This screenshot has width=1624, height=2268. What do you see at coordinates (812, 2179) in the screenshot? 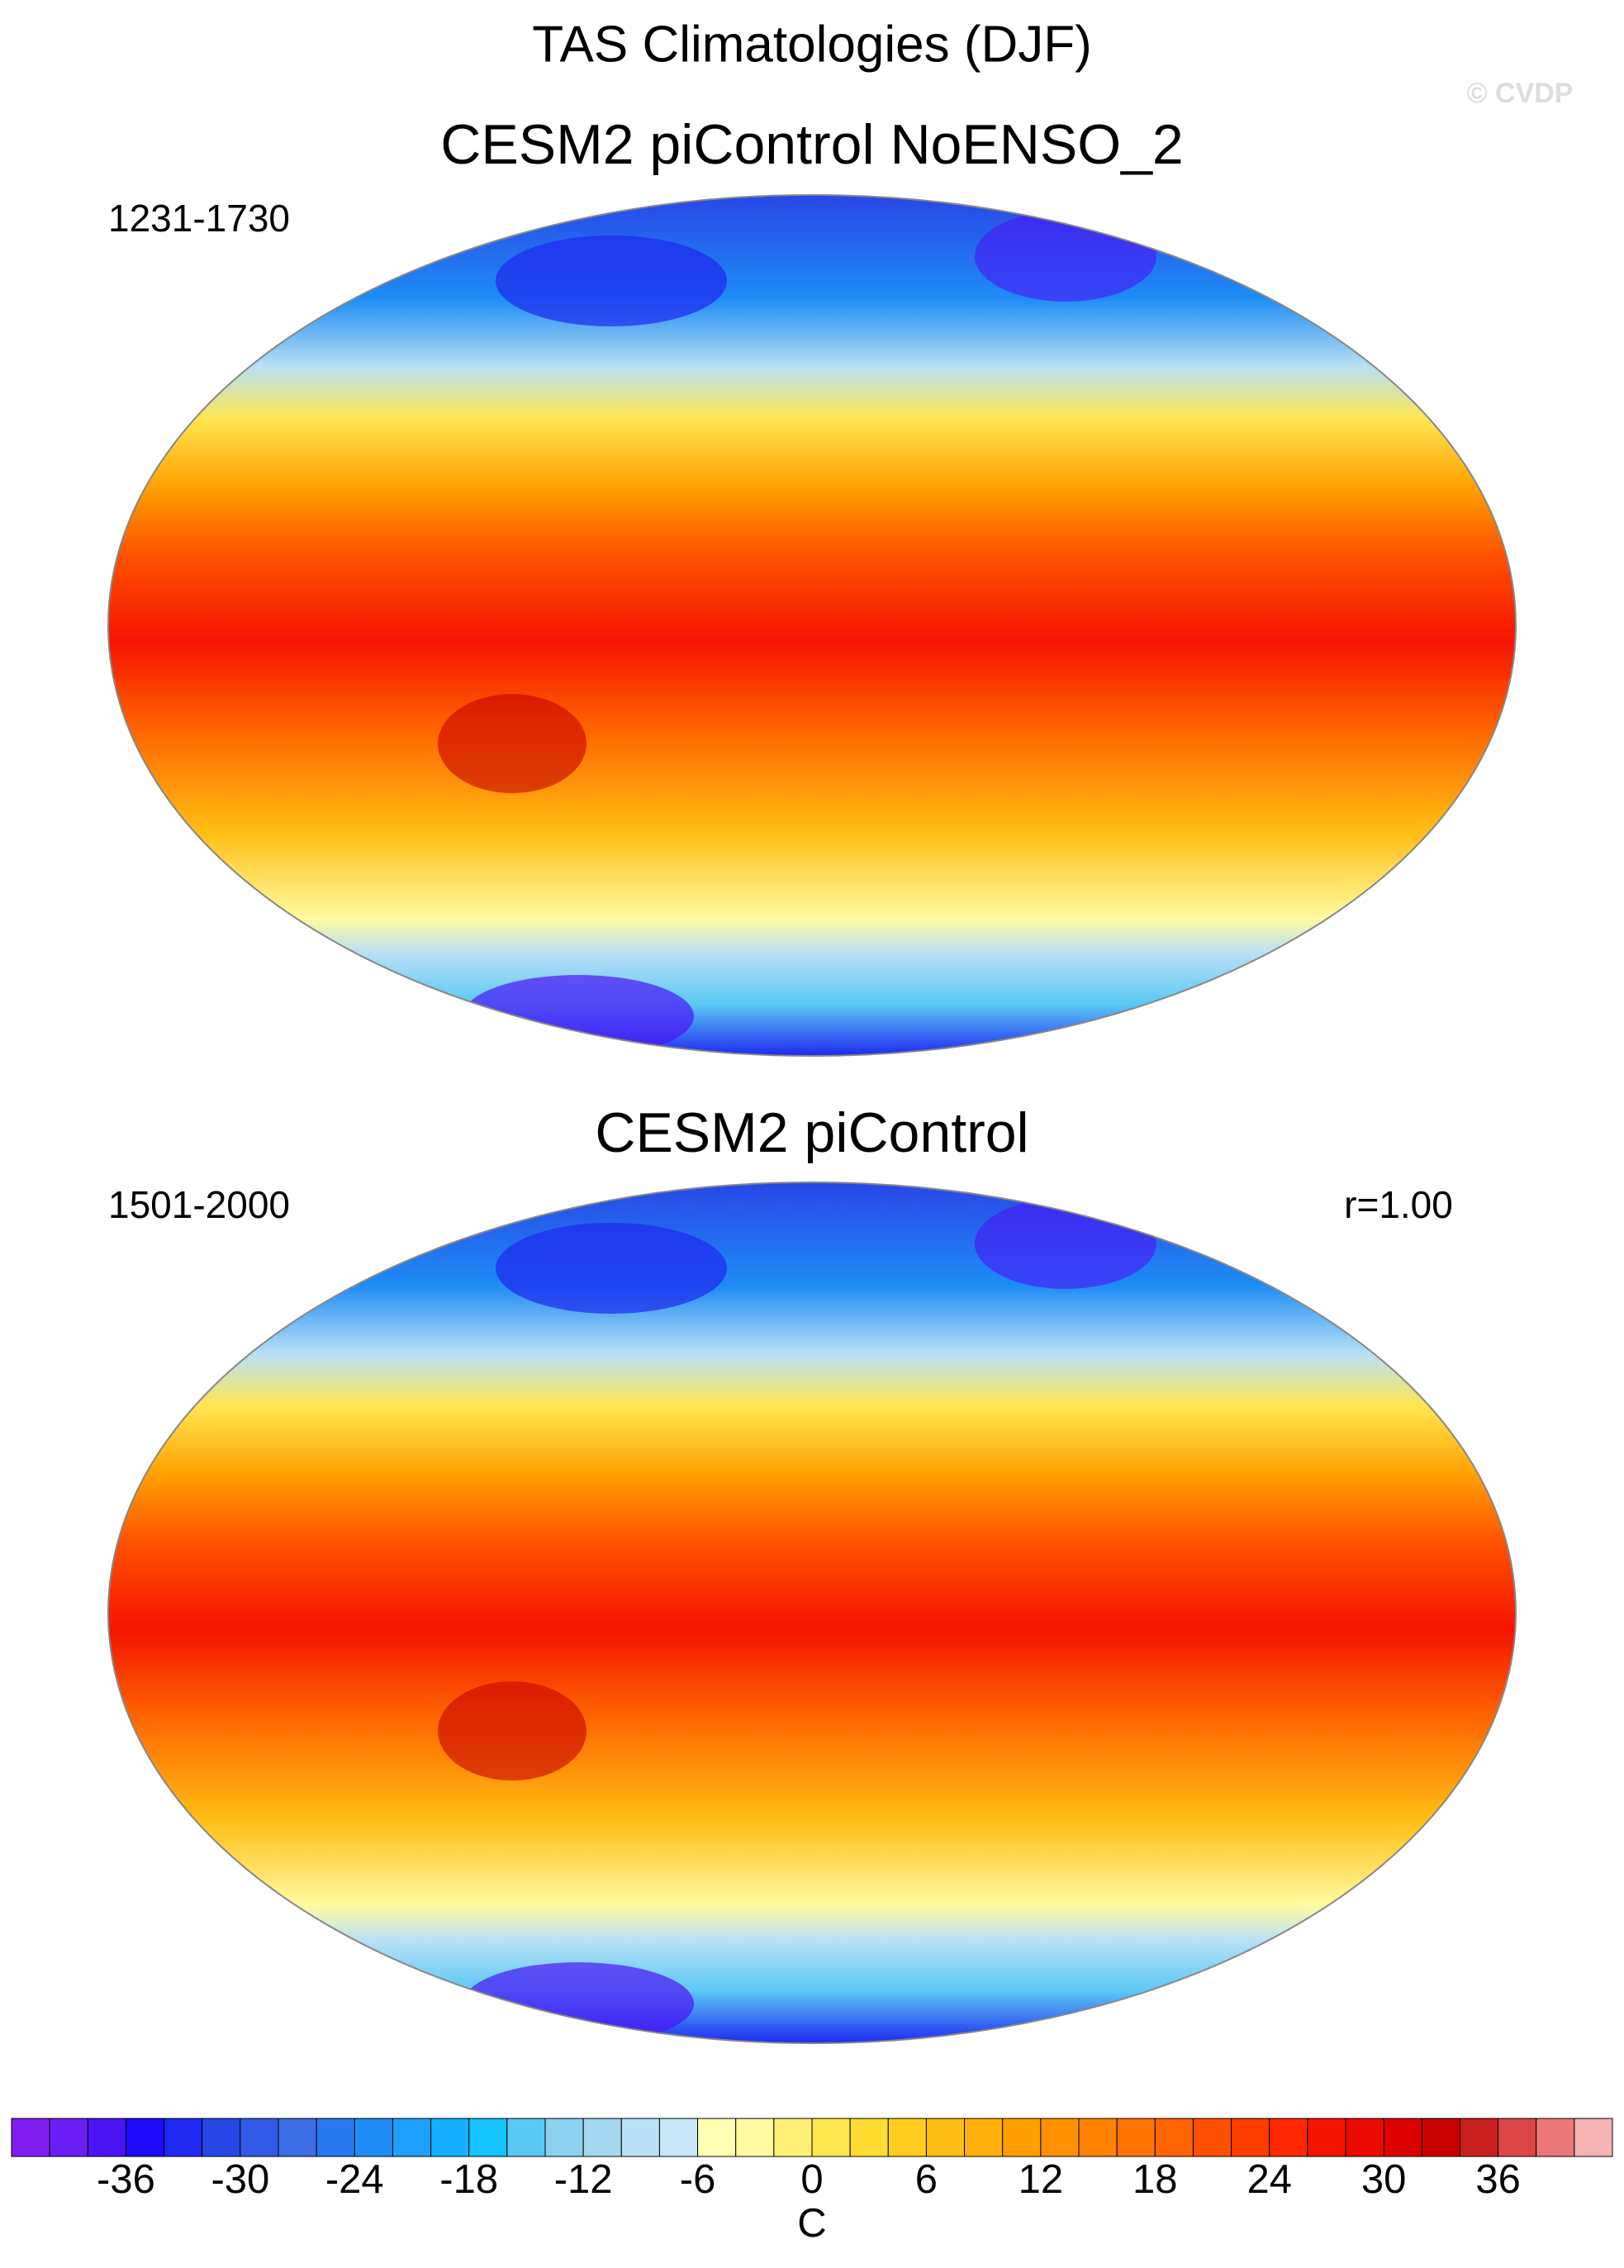
I see `colorbar-tick-label: 0` at bounding box center [812, 2179].